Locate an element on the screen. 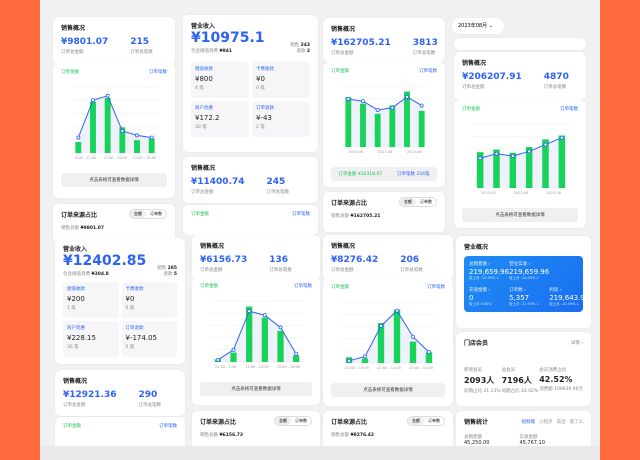 The image size is (640, 460). line-area is located at coordinates (521, 162).